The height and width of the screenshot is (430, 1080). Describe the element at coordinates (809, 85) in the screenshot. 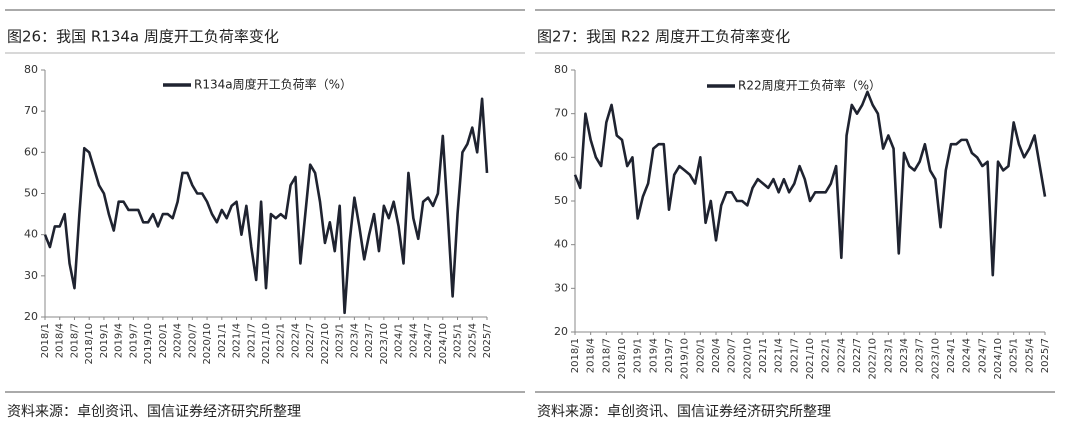

I see `legend-label: R22周度开工负荷率（%）` at that location.